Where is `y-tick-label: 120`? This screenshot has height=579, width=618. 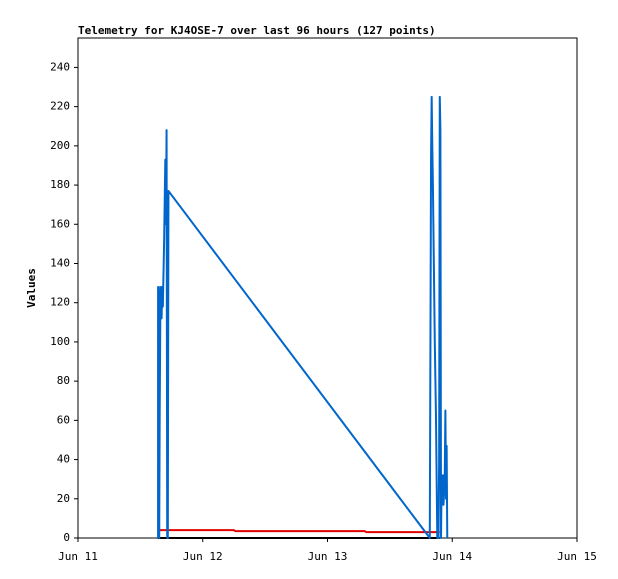
y-tick-label: 120 is located at coordinates (60, 302).